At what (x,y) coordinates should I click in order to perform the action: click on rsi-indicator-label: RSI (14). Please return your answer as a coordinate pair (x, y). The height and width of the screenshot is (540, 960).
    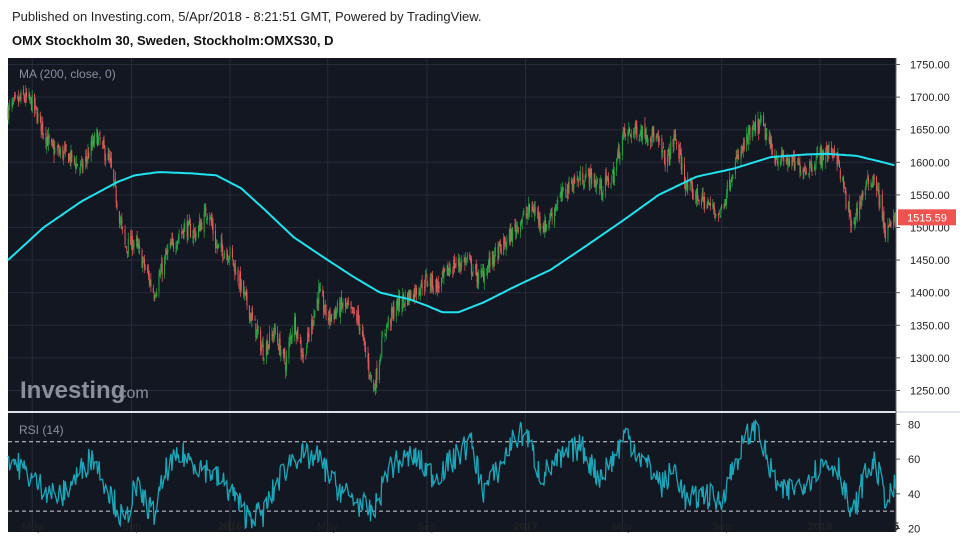
    Looking at the image, I should click on (41, 430).